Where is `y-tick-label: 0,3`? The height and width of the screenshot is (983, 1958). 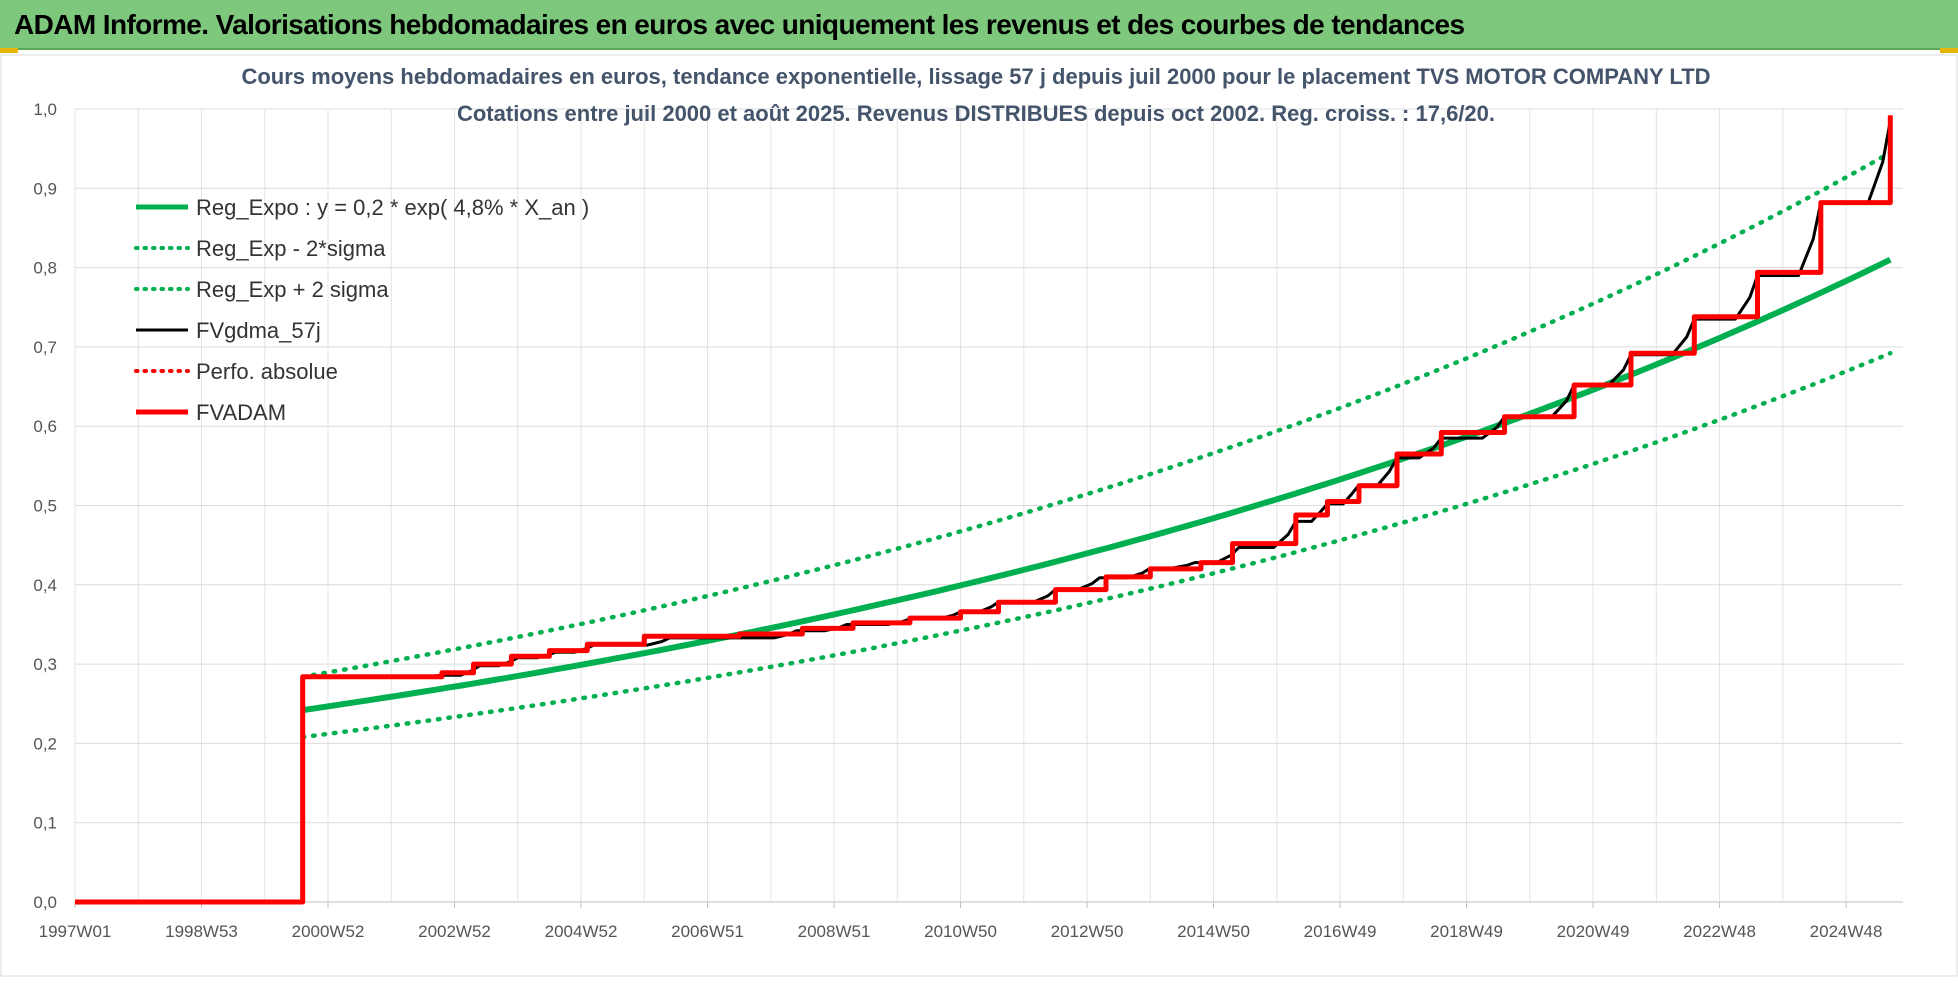 y-tick-label: 0,3 is located at coordinates (45, 664).